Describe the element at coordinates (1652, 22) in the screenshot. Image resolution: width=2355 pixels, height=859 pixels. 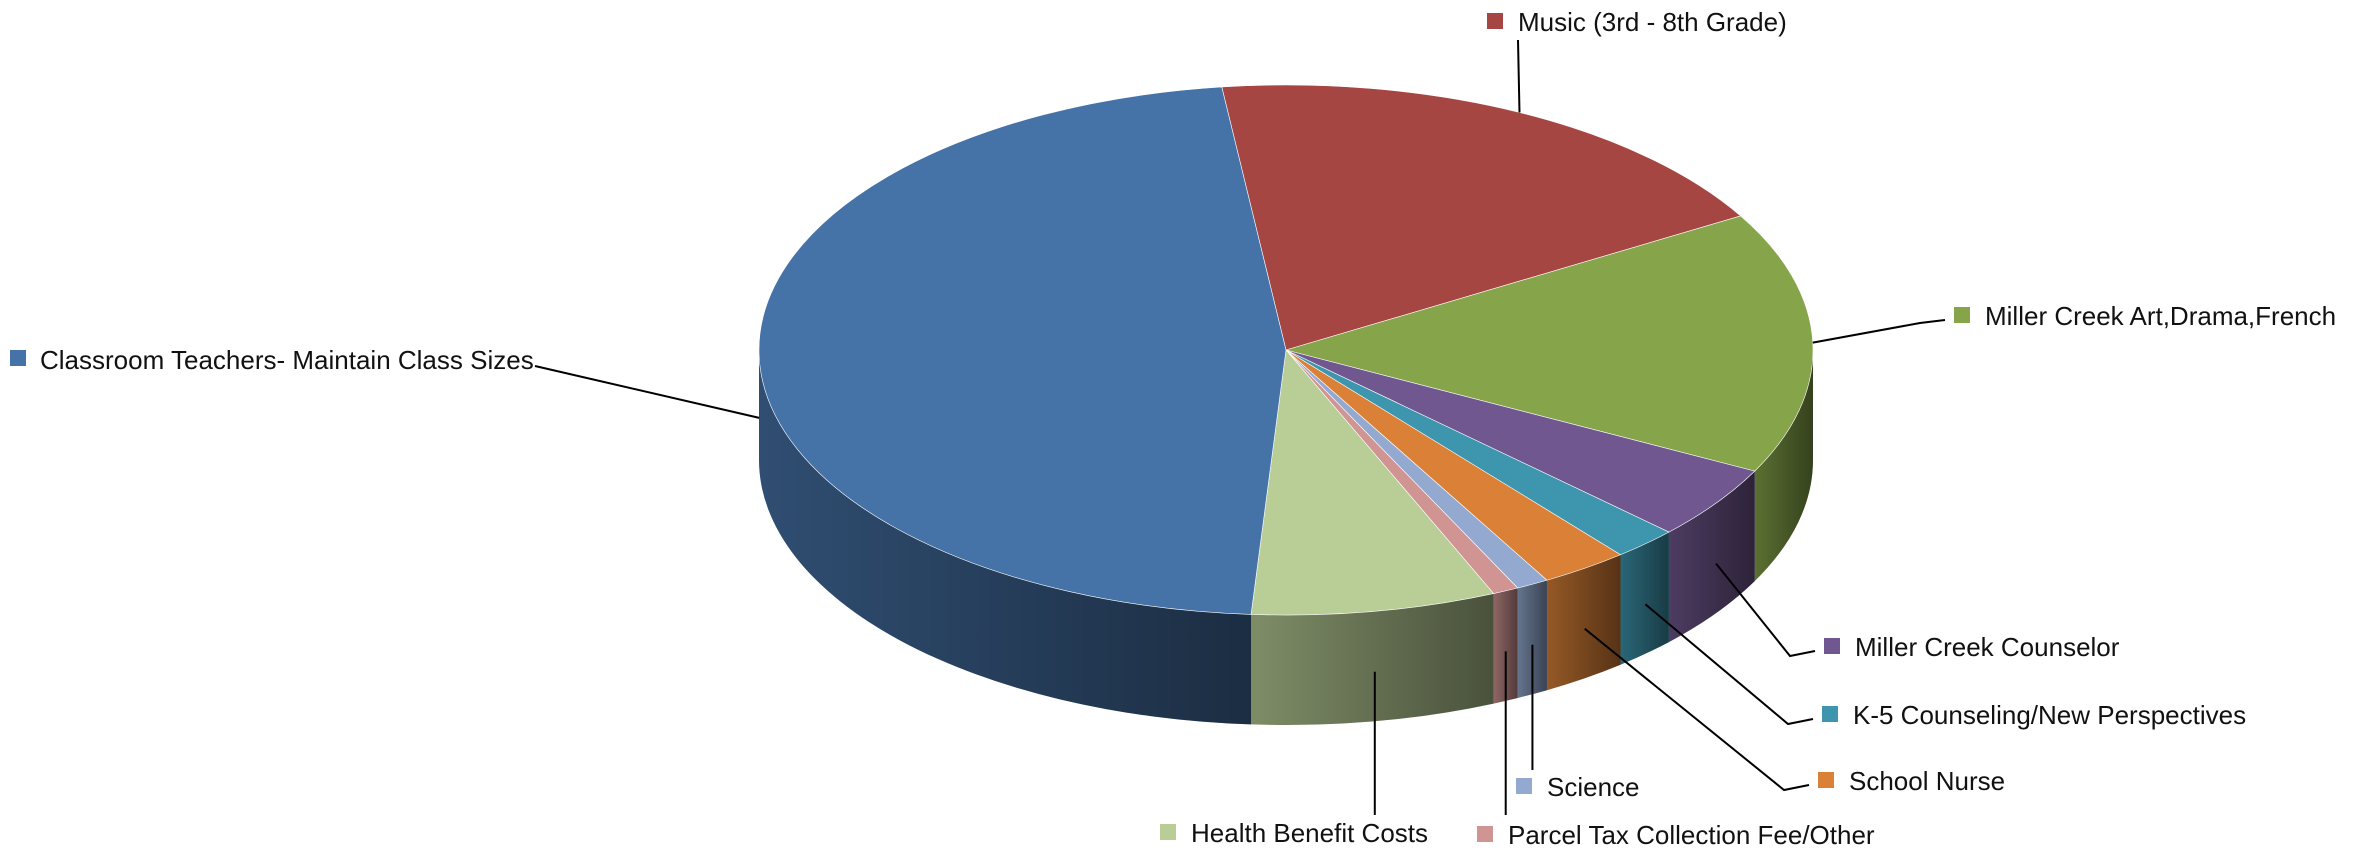
I see `slice-label: Music (3rd - 8th Grade)` at that location.